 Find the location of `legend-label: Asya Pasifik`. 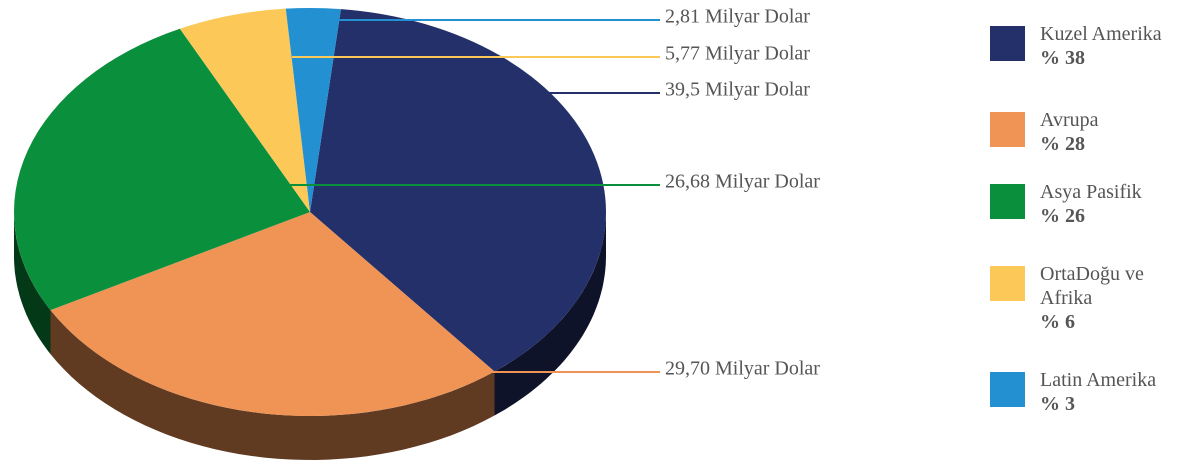

legend-label: Asya Pasifik is located at coordinates (1091, 192).